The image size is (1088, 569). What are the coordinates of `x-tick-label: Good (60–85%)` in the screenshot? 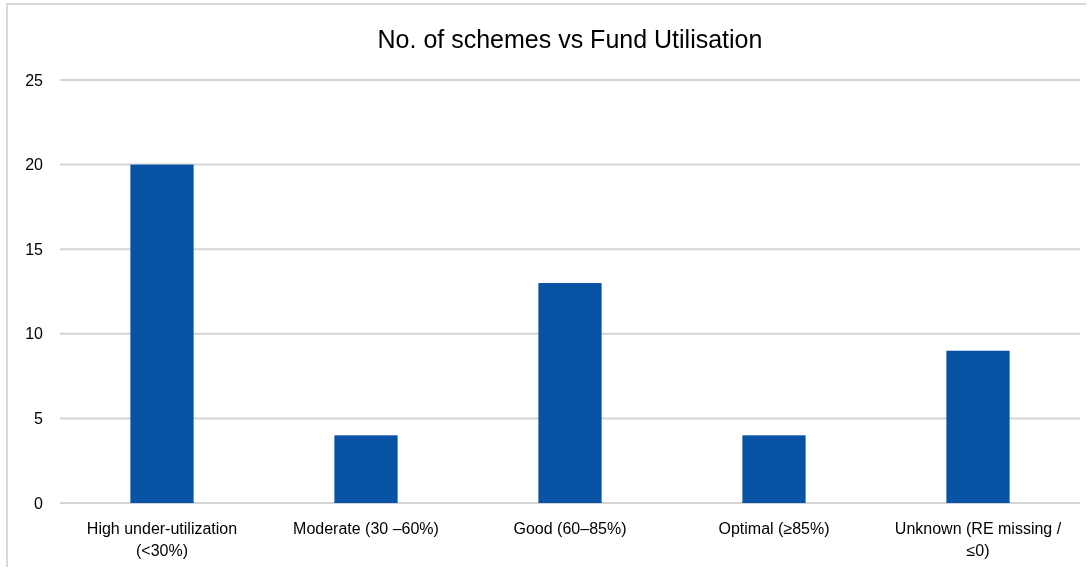 It's located at (570, 528).